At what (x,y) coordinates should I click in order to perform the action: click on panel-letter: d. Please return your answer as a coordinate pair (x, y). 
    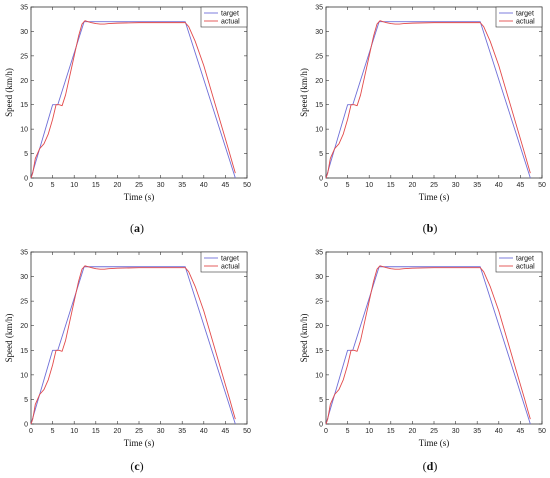
    Looking at the image, I should click on (430, 466).